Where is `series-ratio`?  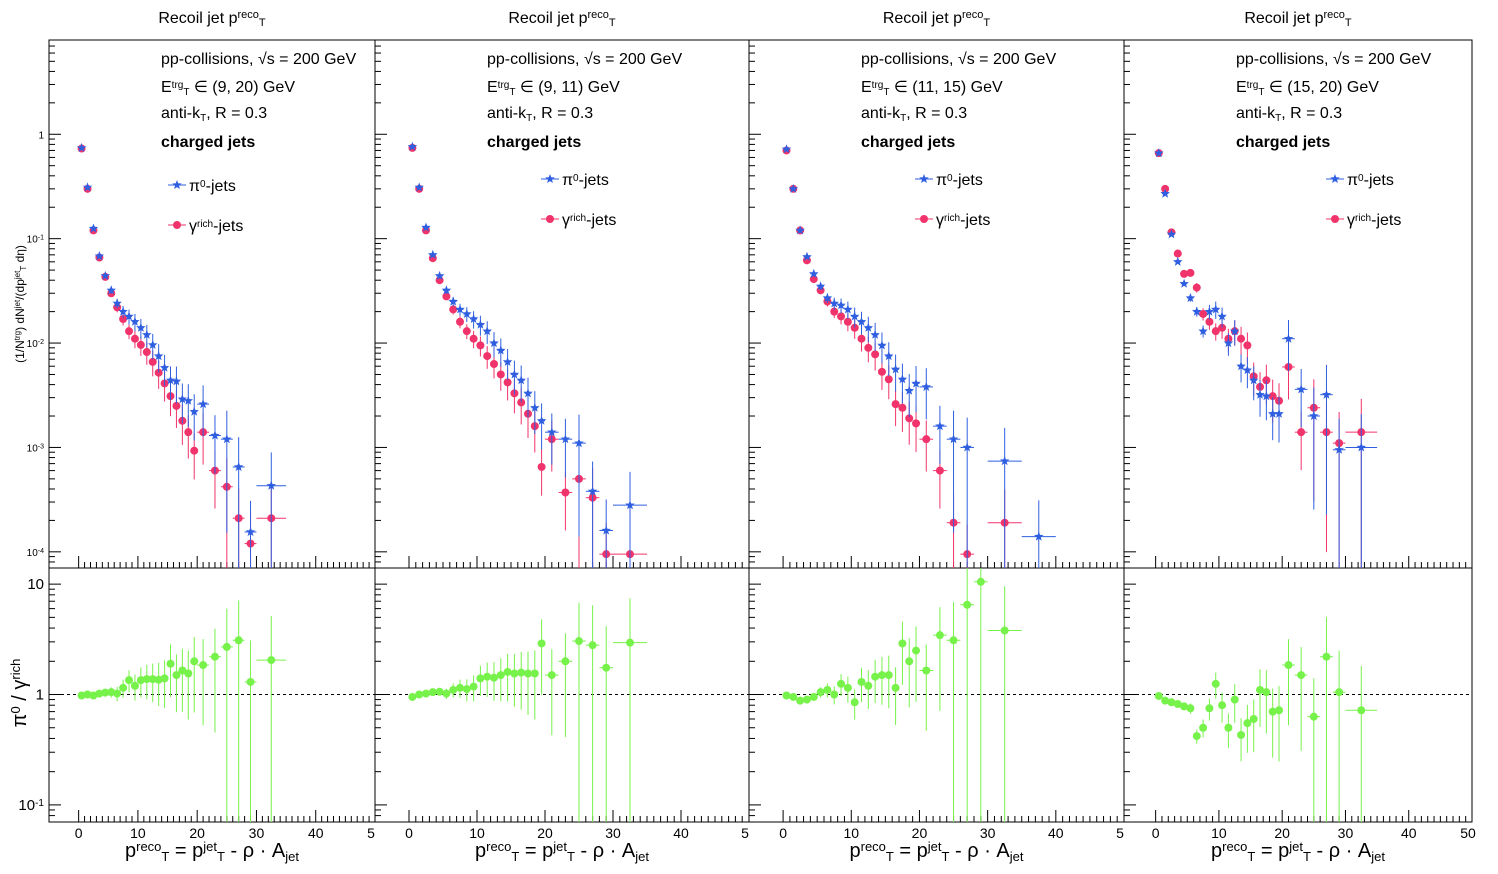
series-ratio is located at coordinates (1266, 719).